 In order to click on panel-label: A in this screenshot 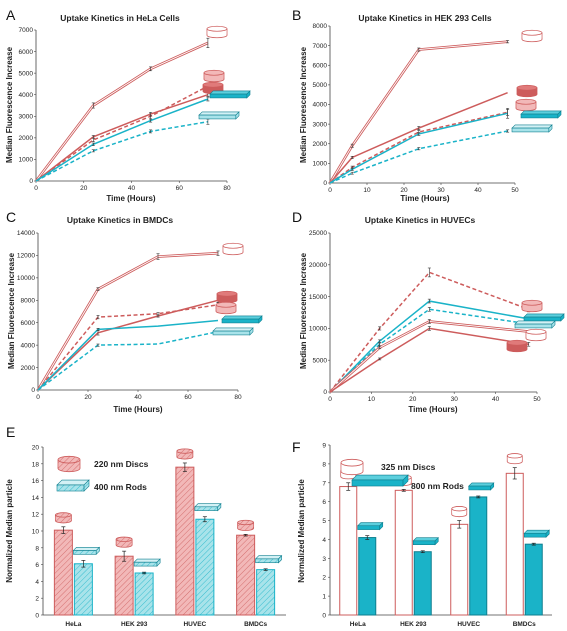, I will do `click(11, 15)`.